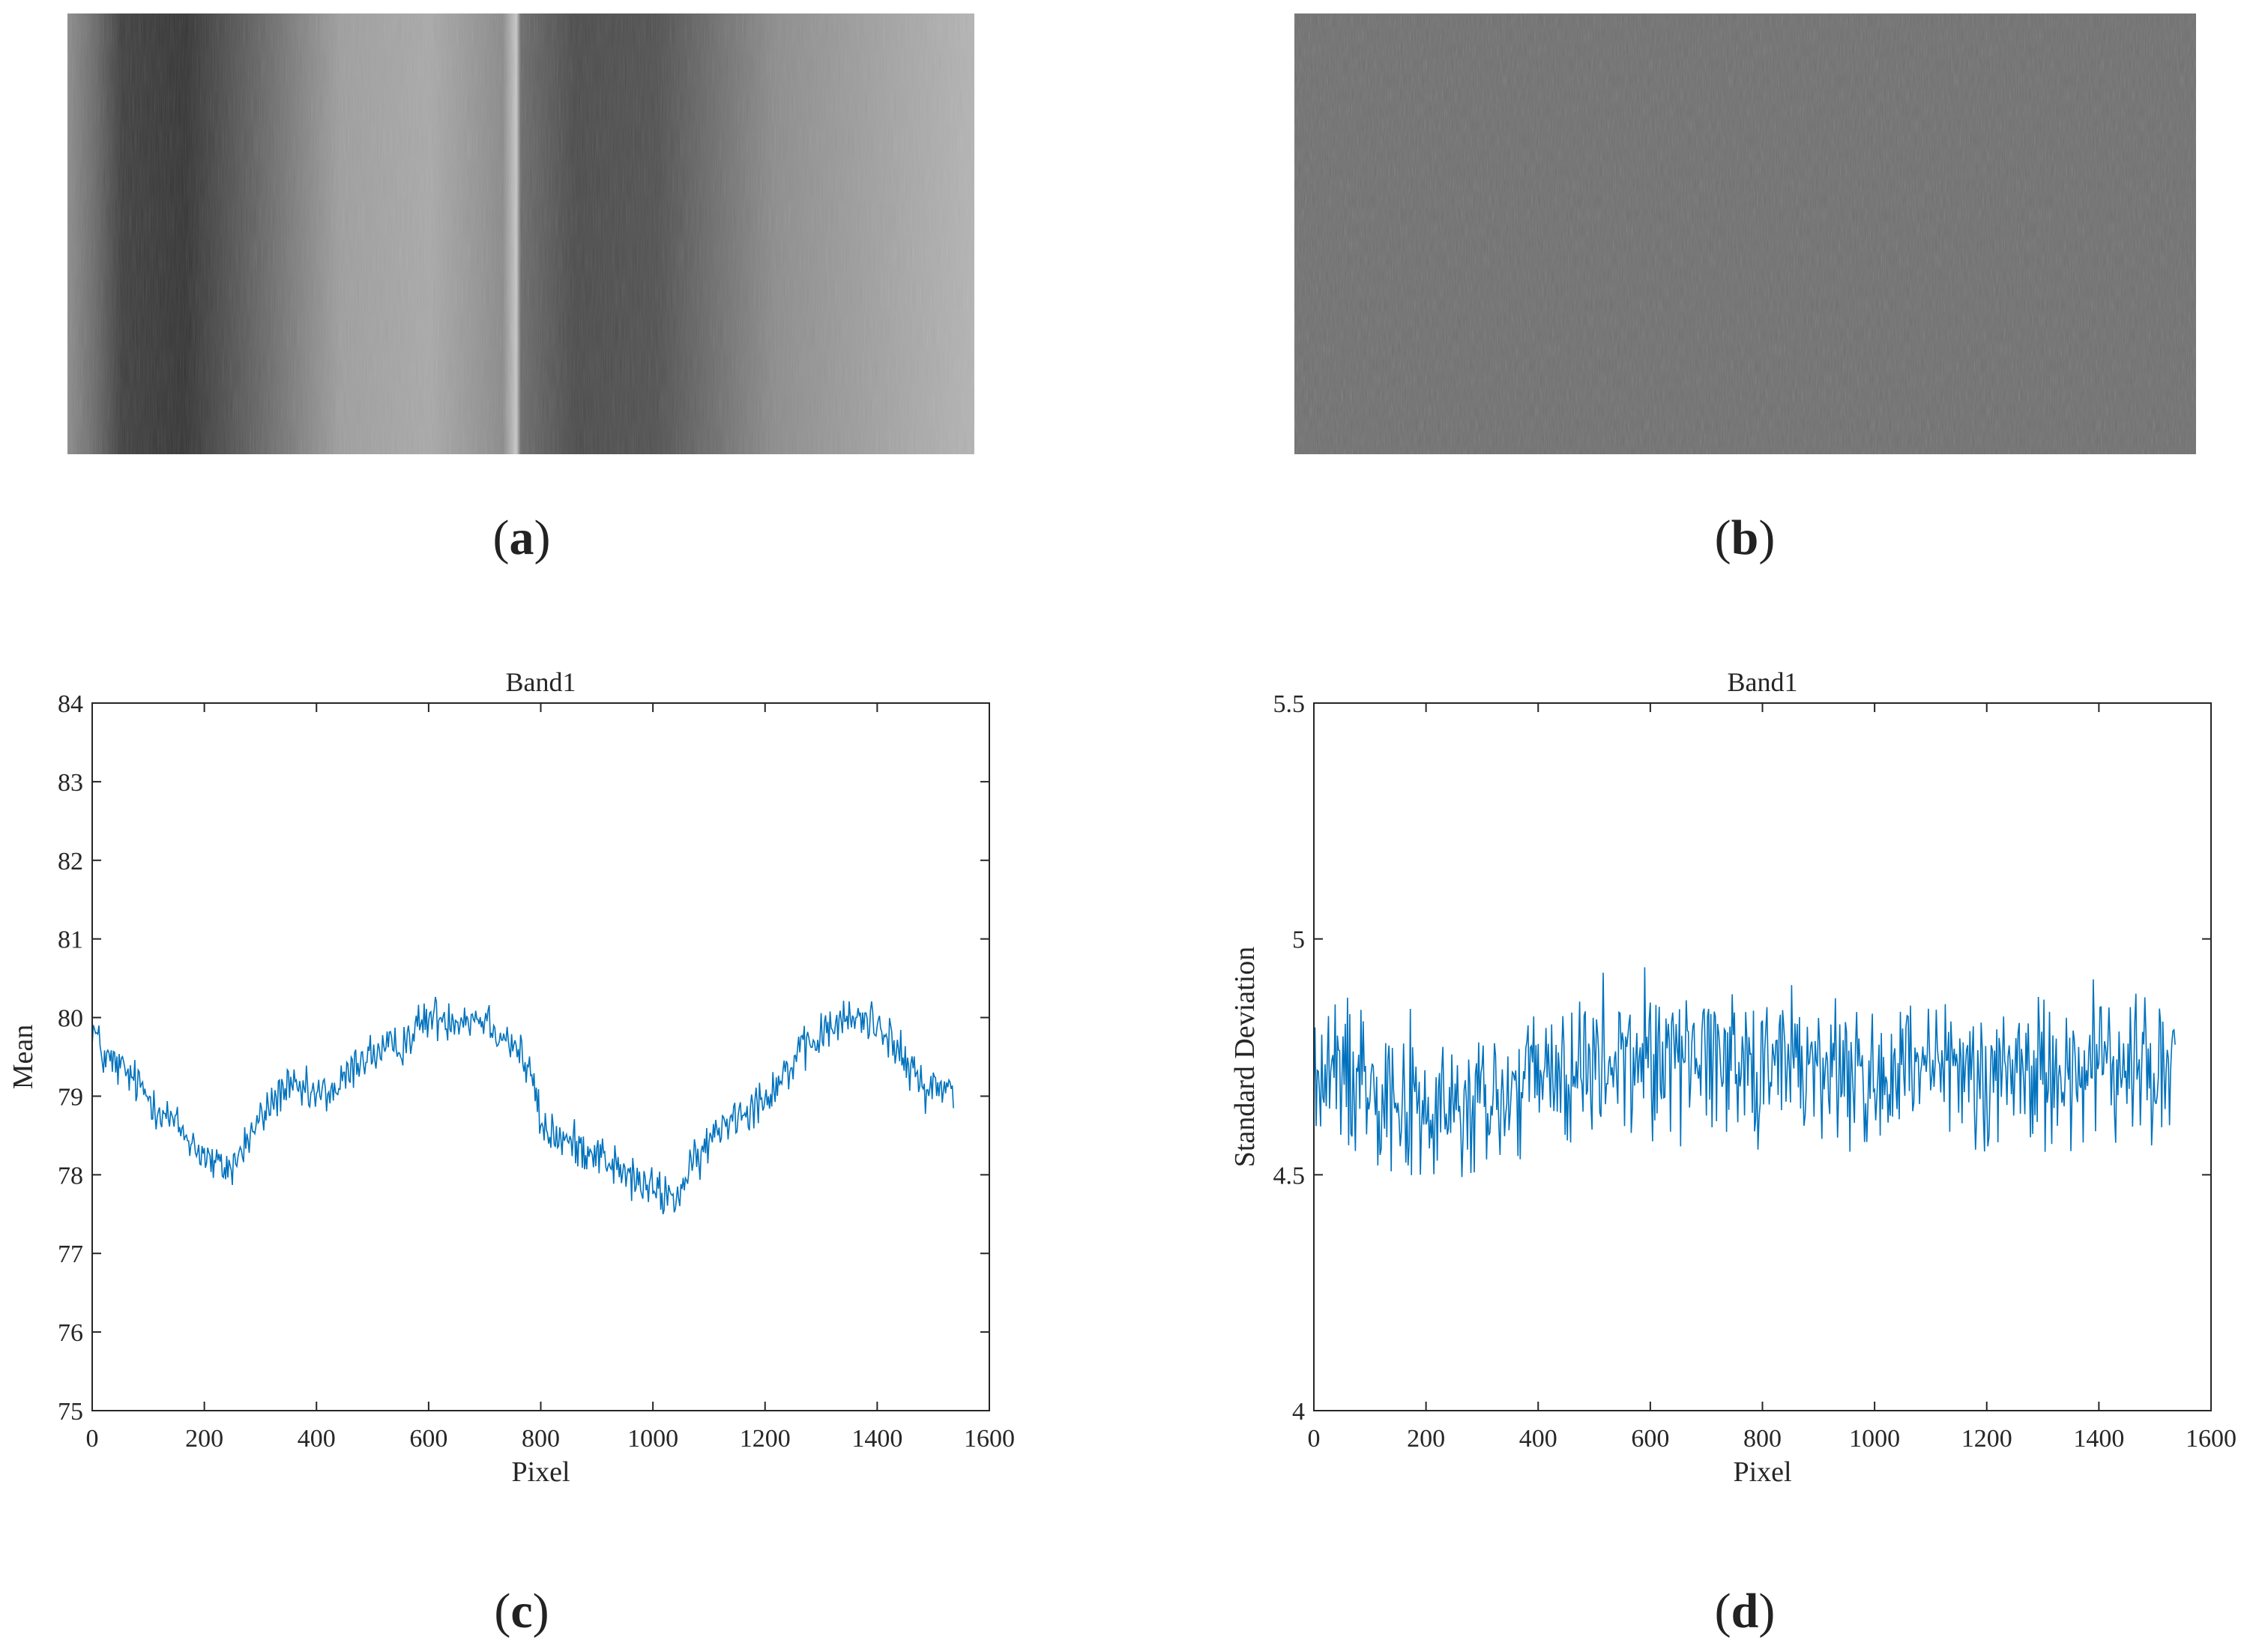  What do you see at coordinates (1245, 1057) in the screenshot?
I see `y-axis-label: Standard Deviation` at bounding box center [1245, 1057].